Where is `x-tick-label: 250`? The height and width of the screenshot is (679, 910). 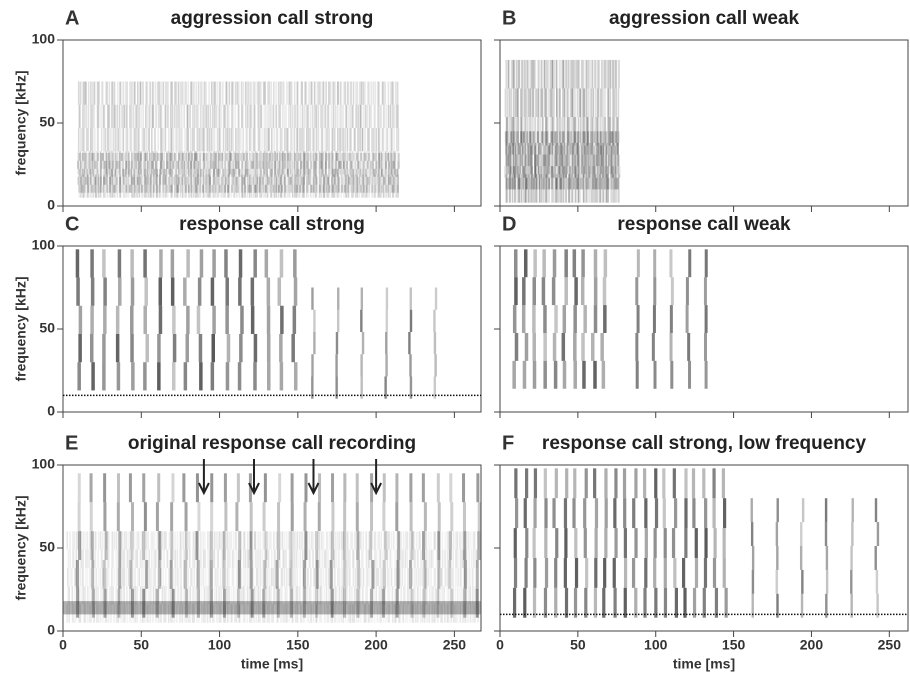 x-tick-label: 250 is located at coordinates (455, 645).